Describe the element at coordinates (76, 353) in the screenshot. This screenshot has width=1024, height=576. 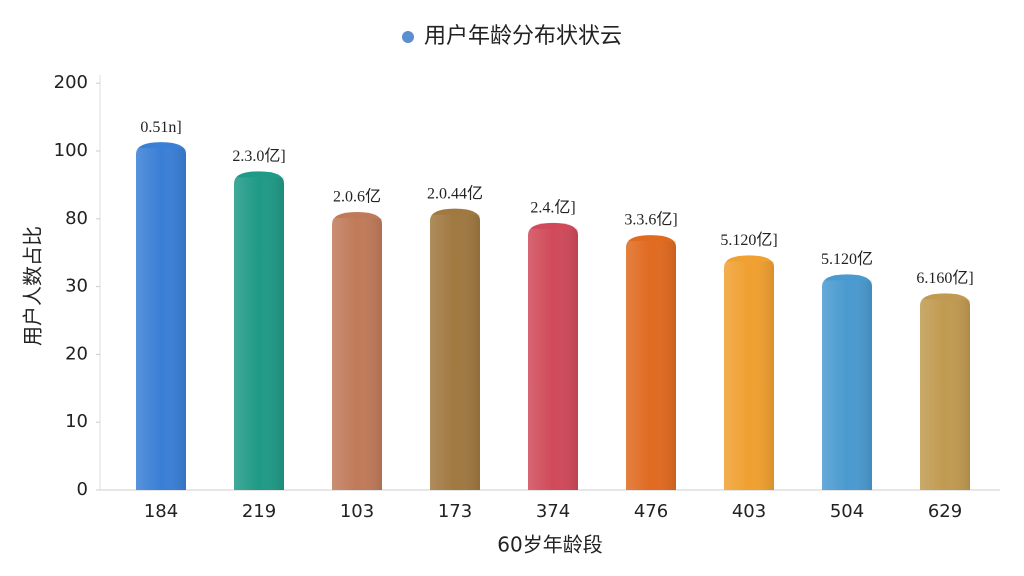
I see `y-tick-label: 20` at that location.